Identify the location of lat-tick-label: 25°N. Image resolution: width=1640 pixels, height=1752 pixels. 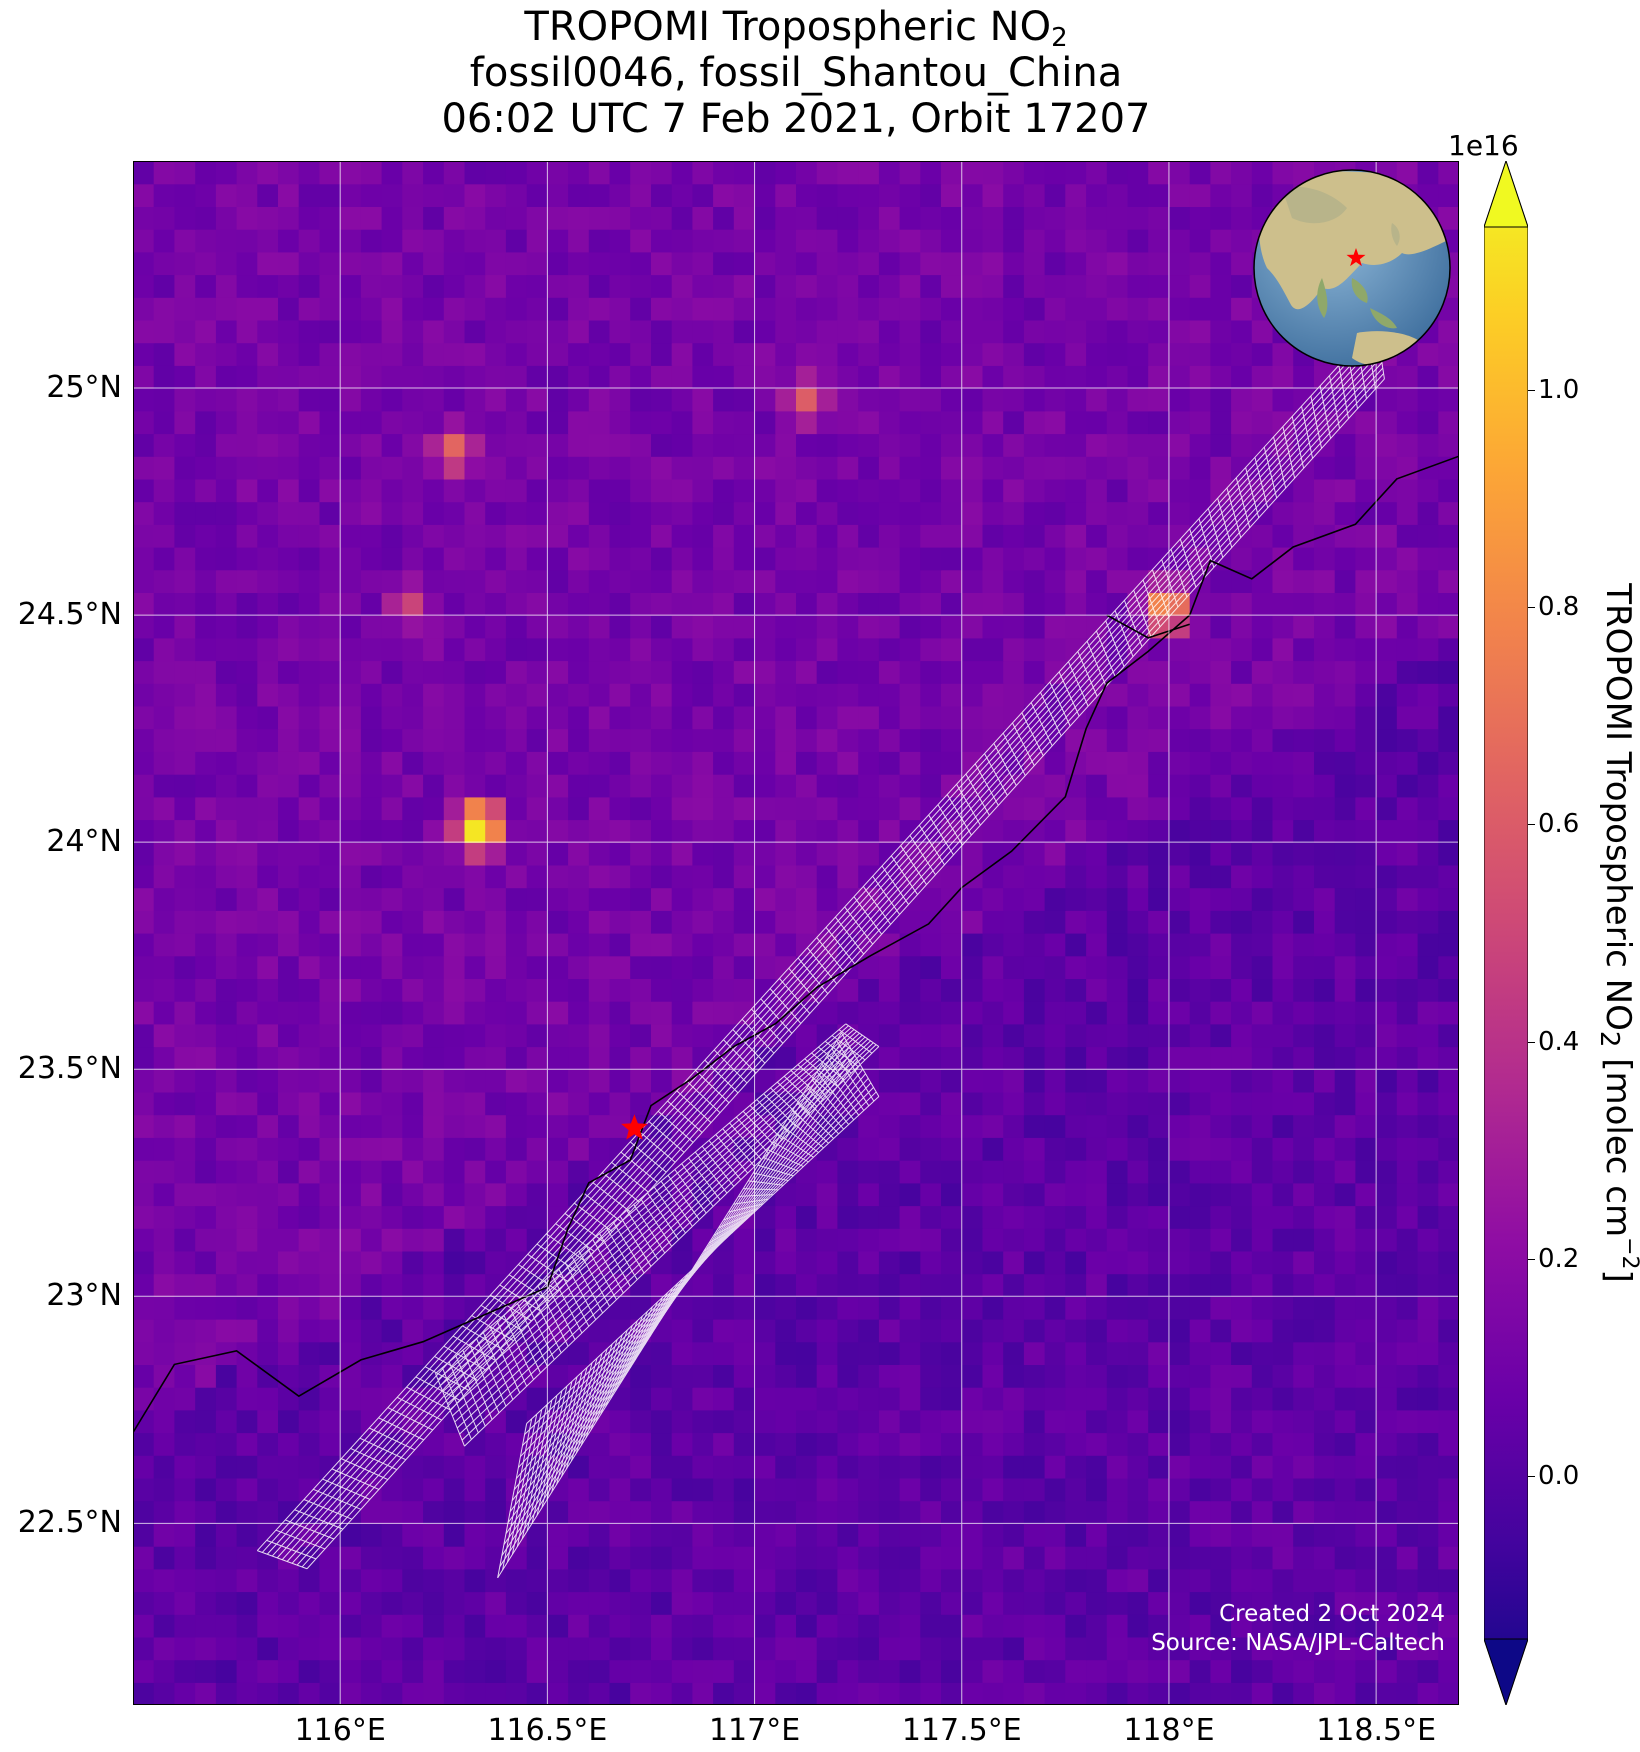
(84, 388).